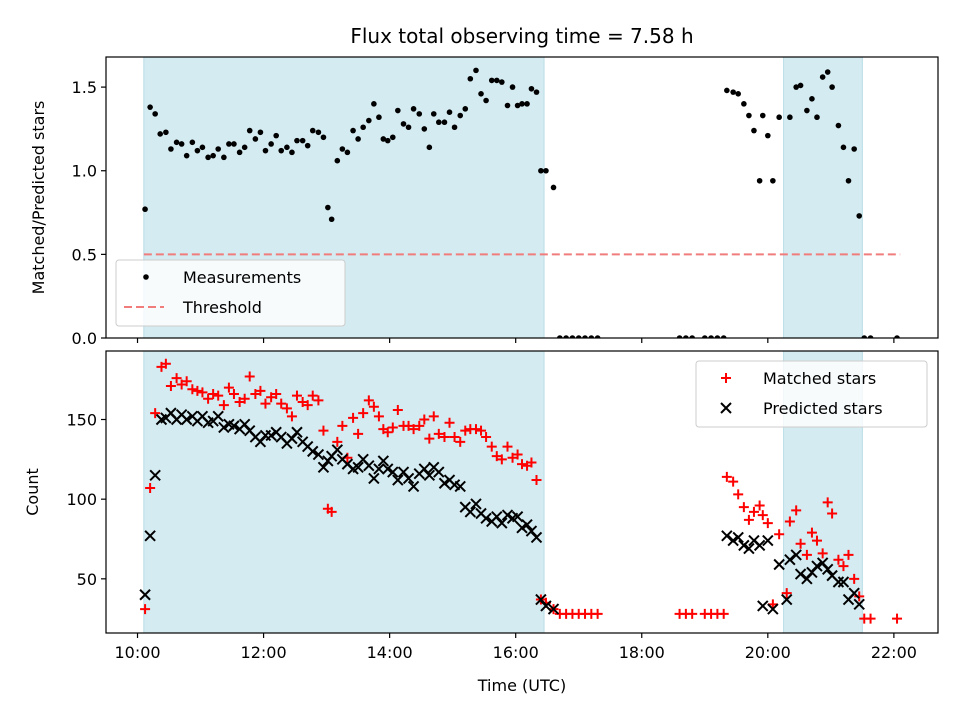 Image resolution: width=960 pixels, height=724 pixels. What do you see at coordinates (32, 492) in the screenshot?
I see `y-axis-label: Count` at bounding box center [32, 492].